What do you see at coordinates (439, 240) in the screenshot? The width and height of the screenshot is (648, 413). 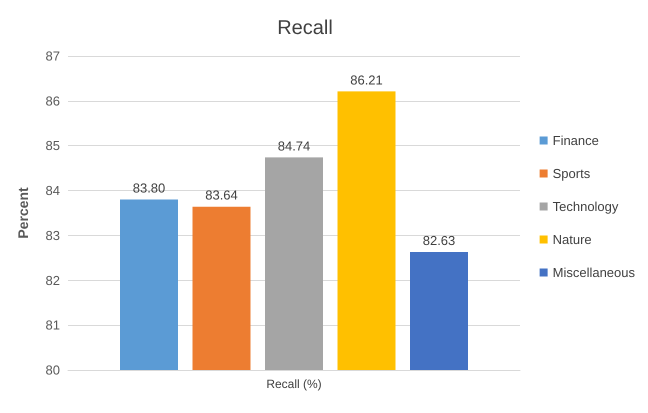 I see `data-label: 82.63` at bounding box center [439, 240].